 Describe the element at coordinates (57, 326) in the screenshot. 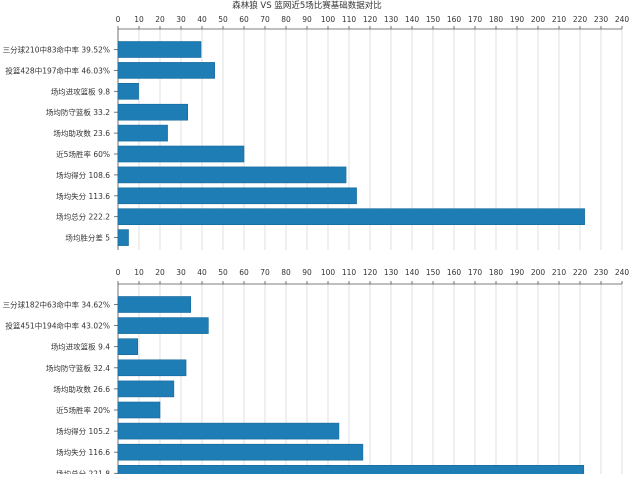

I see `category-label: 投篮451中194命中率 43.02%` at that location.